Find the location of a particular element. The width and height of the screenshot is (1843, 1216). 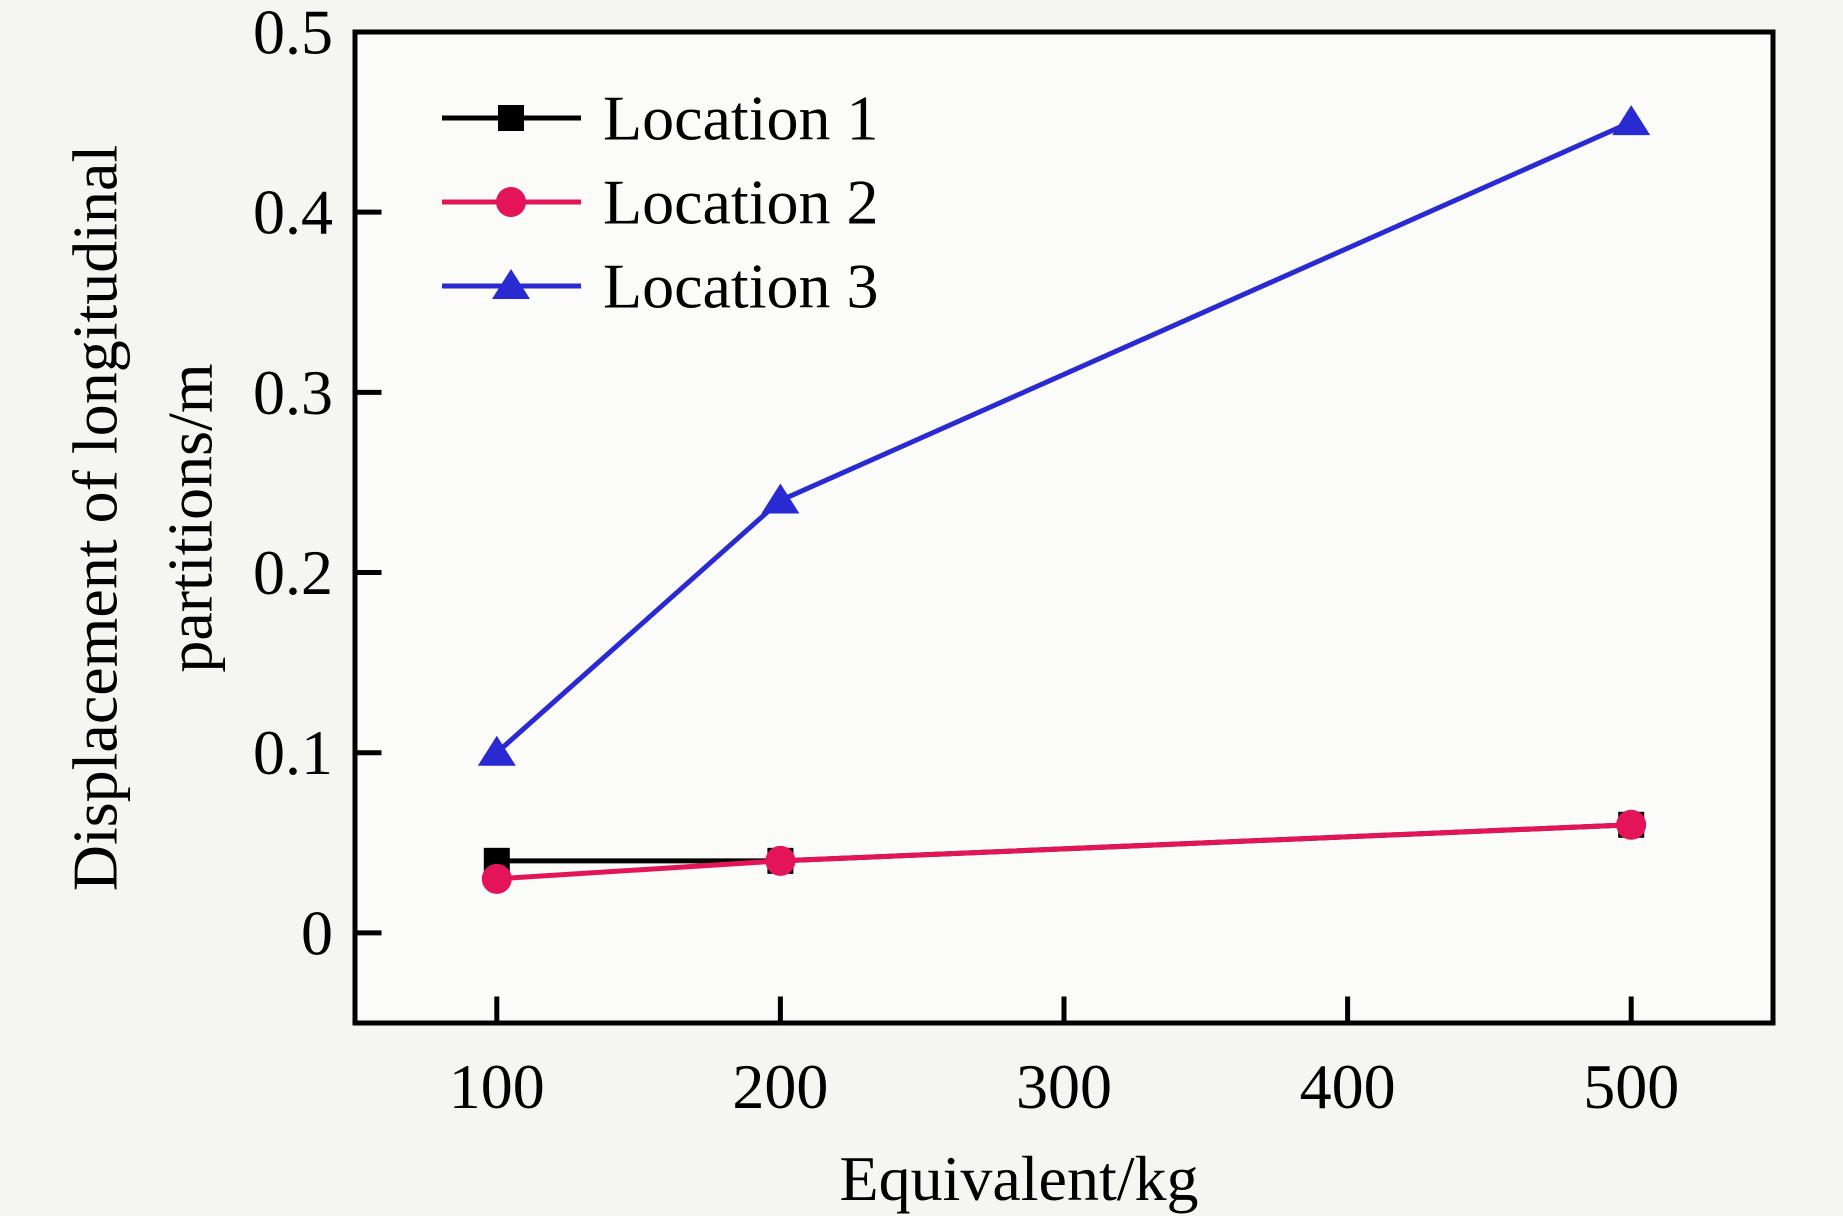

y-tick-label: 0.4 is located at coordinates (293, 212).